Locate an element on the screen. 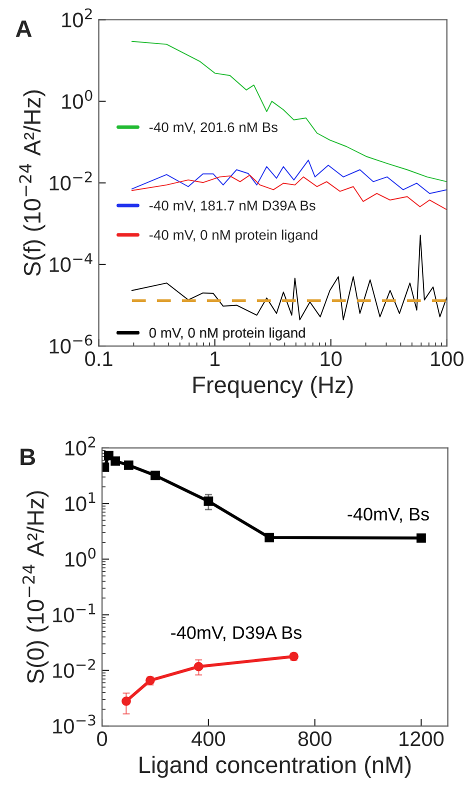 The height and width of the screenshot is (790, 466). x-tick-label: 1 is located at coordinates (215, 359).